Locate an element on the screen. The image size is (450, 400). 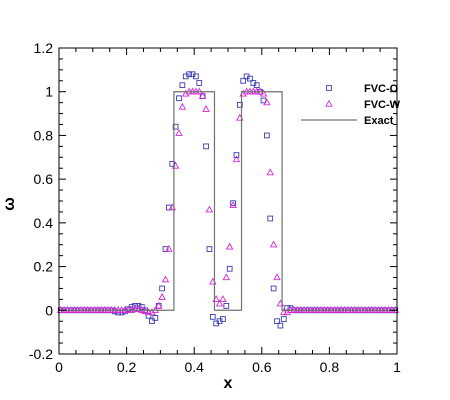
x-tick-label: 0.2 is located at coordinates (127, 367).